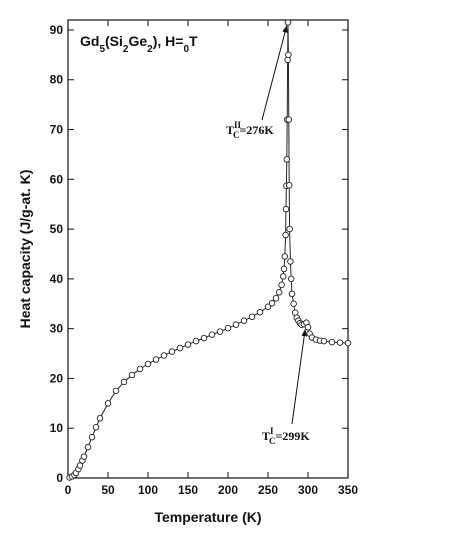 This screenshot has height=534, width=459. Describe the element at coordinates (57, 428) in the screenshot. I see `y-tick-label: 10` at that location.